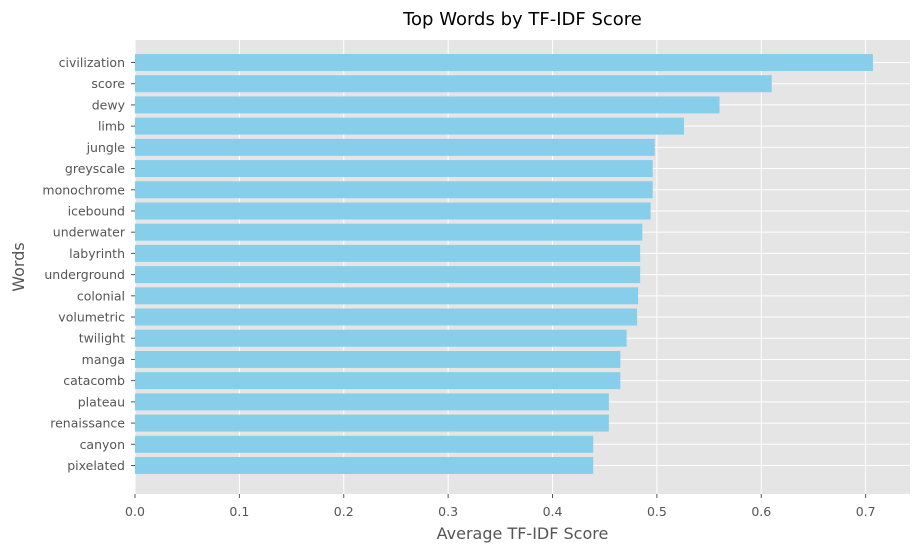 Image resolution: width=919 pixels, height=552 pixels. Describe the element at coordinates (96, 465) in the screenshot. I see `y-tick-label-pixelated: pixelated` at that location.